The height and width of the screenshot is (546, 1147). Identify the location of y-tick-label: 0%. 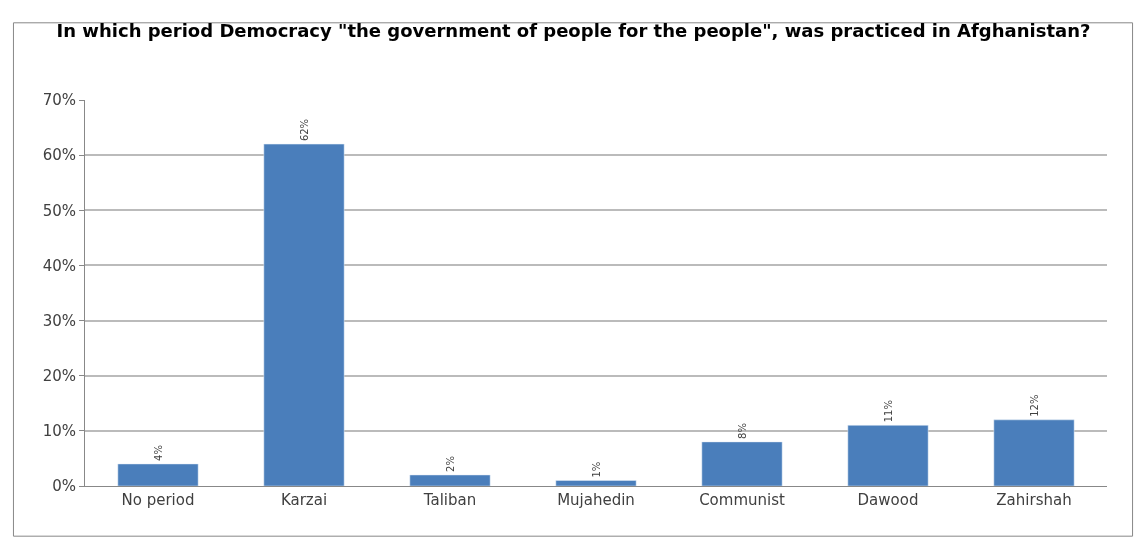
(64, 486).